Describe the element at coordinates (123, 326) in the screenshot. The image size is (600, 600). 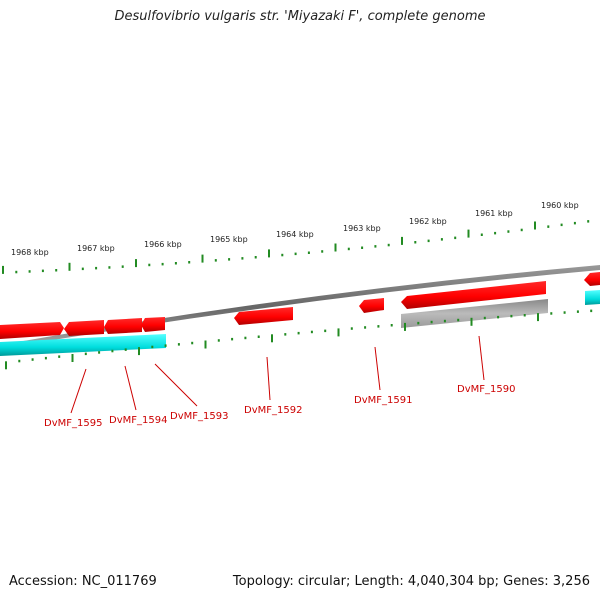
I see `gene-arrow-dvmf1593` at that location.